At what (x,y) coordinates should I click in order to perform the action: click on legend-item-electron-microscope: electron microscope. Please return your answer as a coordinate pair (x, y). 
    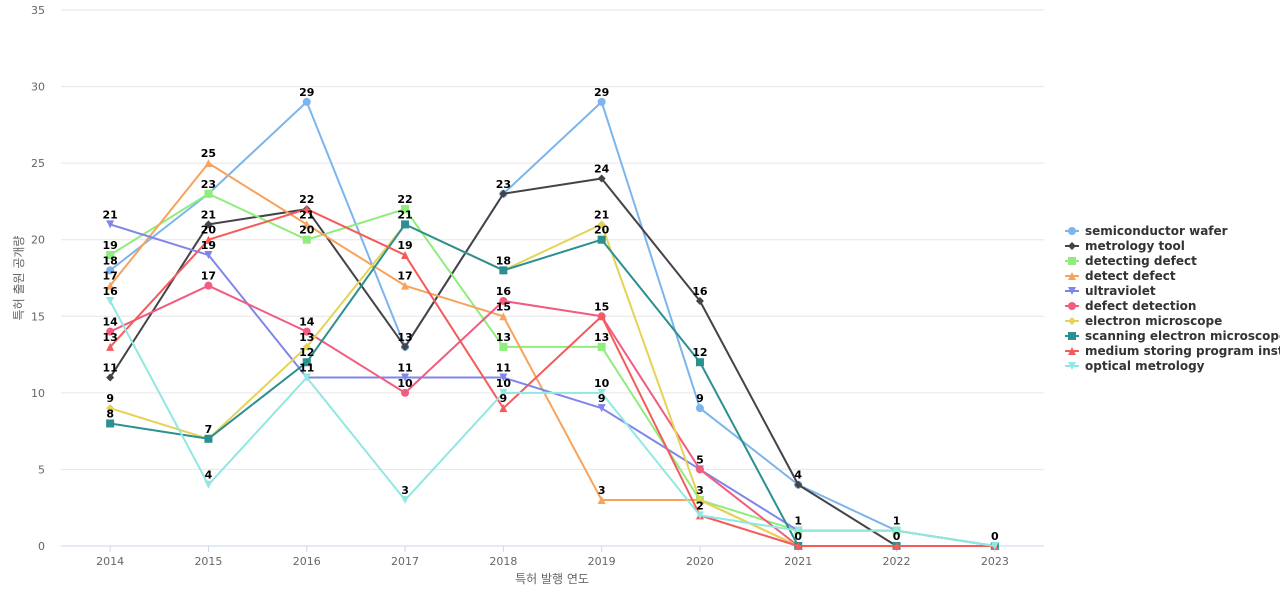
    Looking at the image, I should click on (1143, 321).